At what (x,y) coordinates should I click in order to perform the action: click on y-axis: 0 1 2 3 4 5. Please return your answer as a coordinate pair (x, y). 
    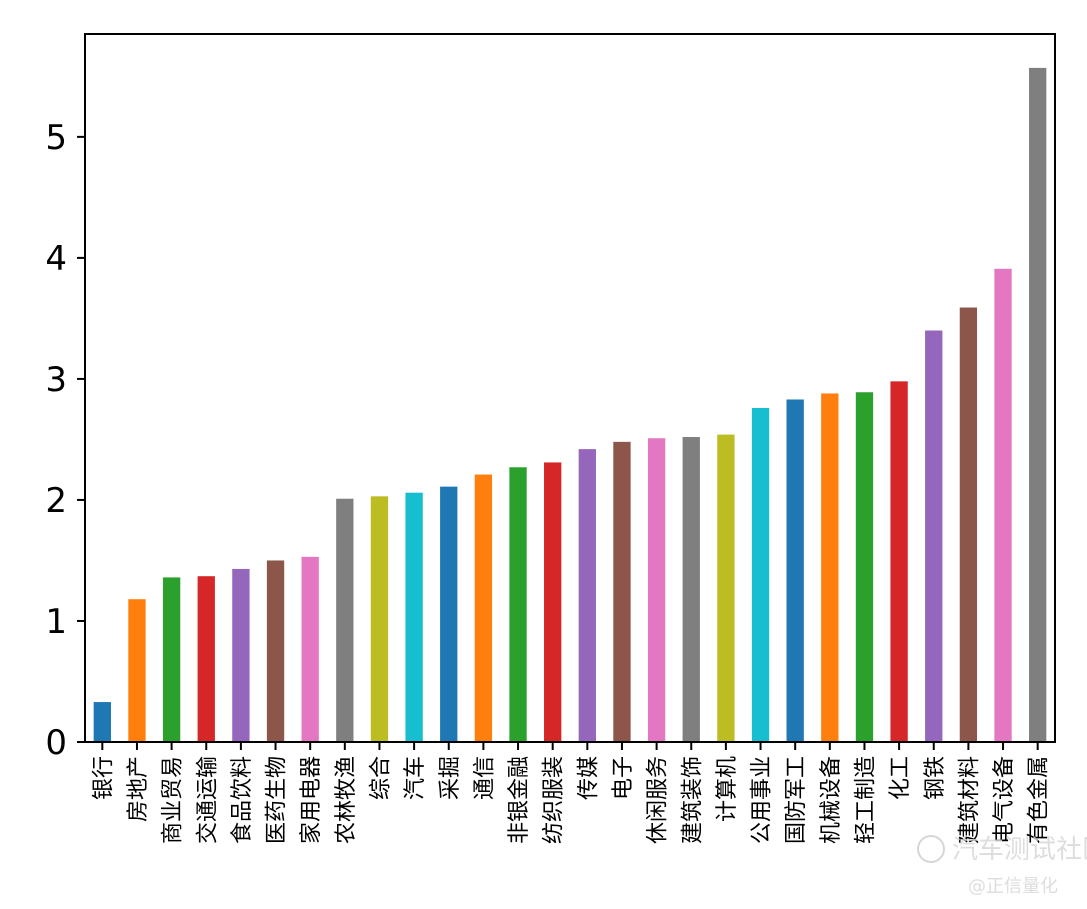
    Looking at the image, I should click on (65, 440).